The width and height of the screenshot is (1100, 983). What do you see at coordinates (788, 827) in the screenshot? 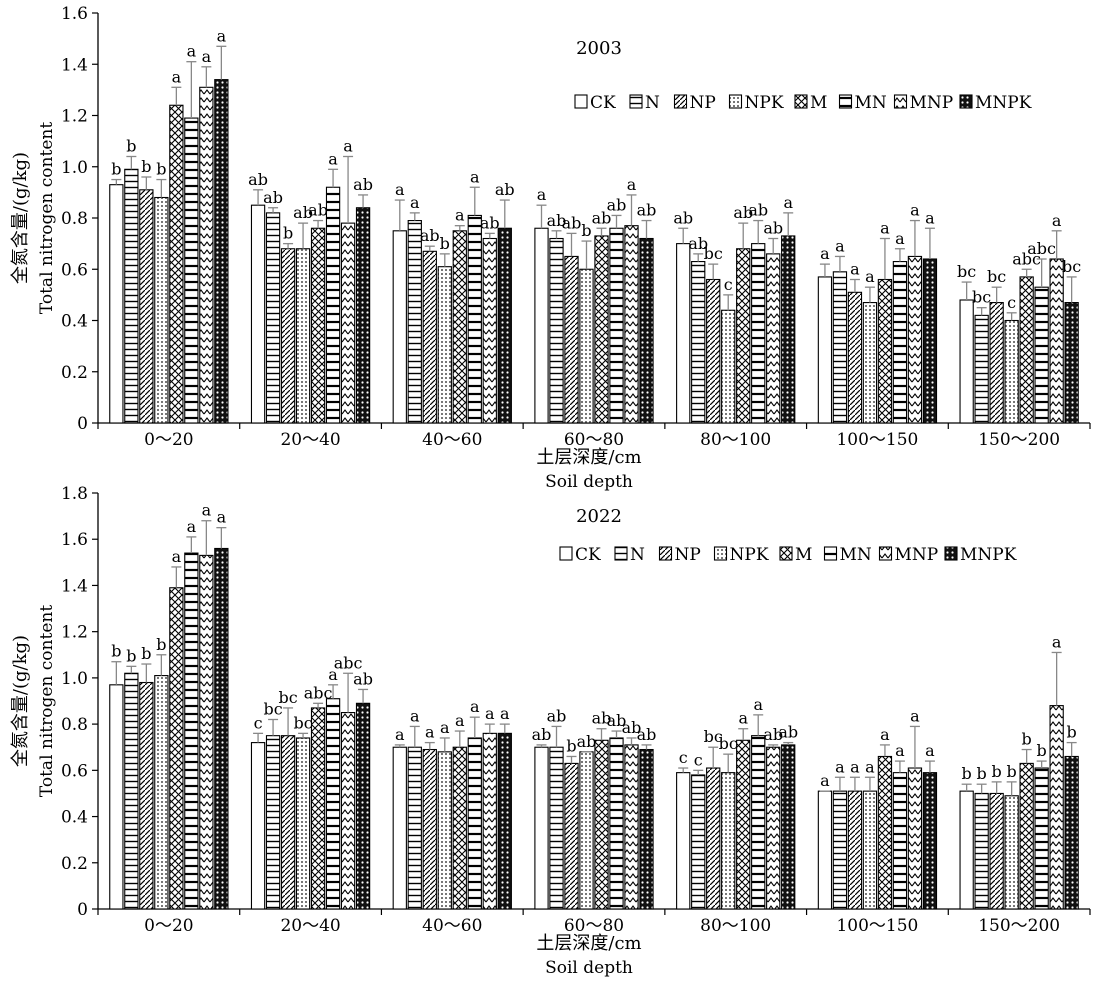
I see `bar-MNPK-80～100` at bounding box center [788, 827].